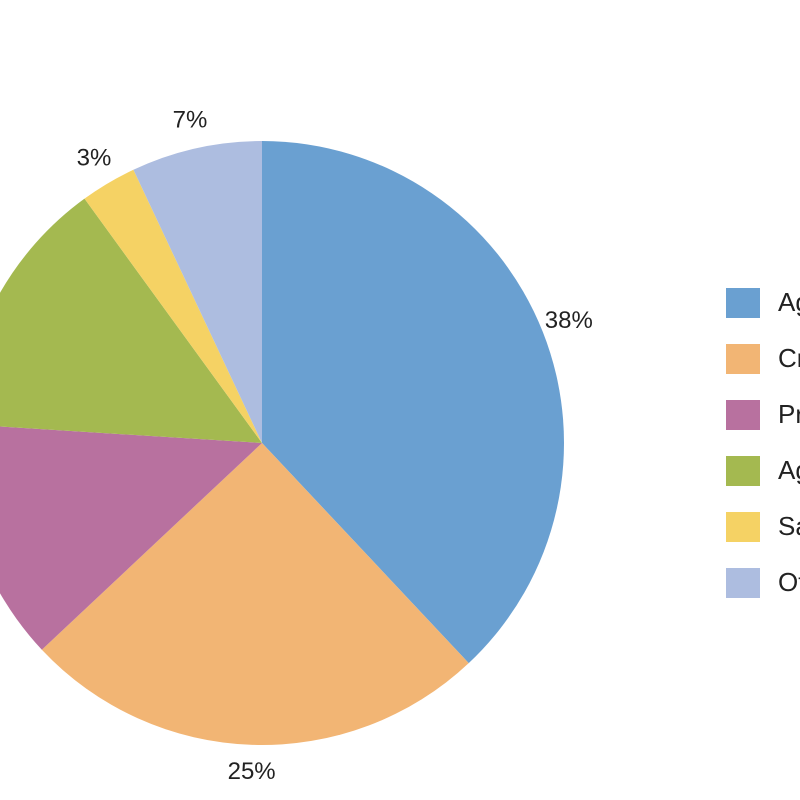 The width and height of the screenshot is (800, 800). Describe the element at coordinates (190, 119) in the screenshot. I see `data-label: 7%` at that location.